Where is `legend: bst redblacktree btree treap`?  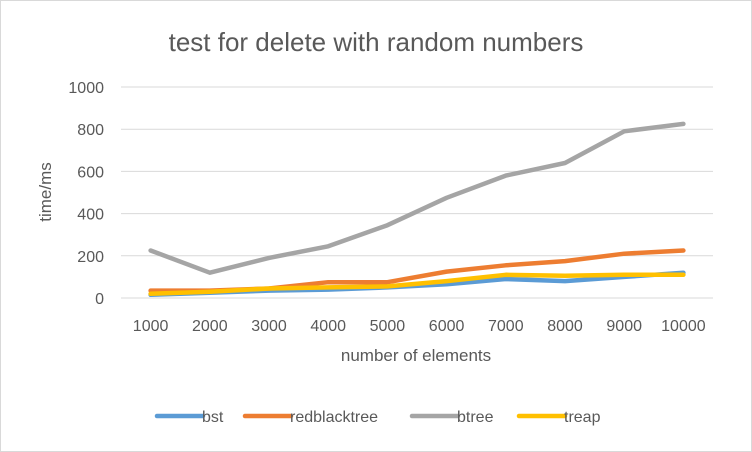
legend: bst redblacktree btree treap is located at coordinates (377, 417).